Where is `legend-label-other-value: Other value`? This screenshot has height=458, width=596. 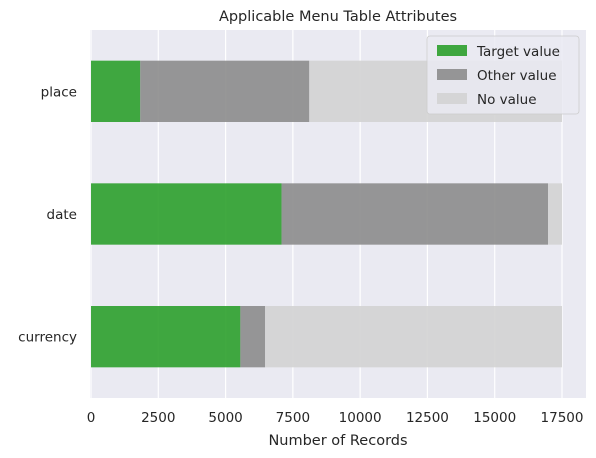 legend-label-other-value: Other value is located at coordinates (517, 76).